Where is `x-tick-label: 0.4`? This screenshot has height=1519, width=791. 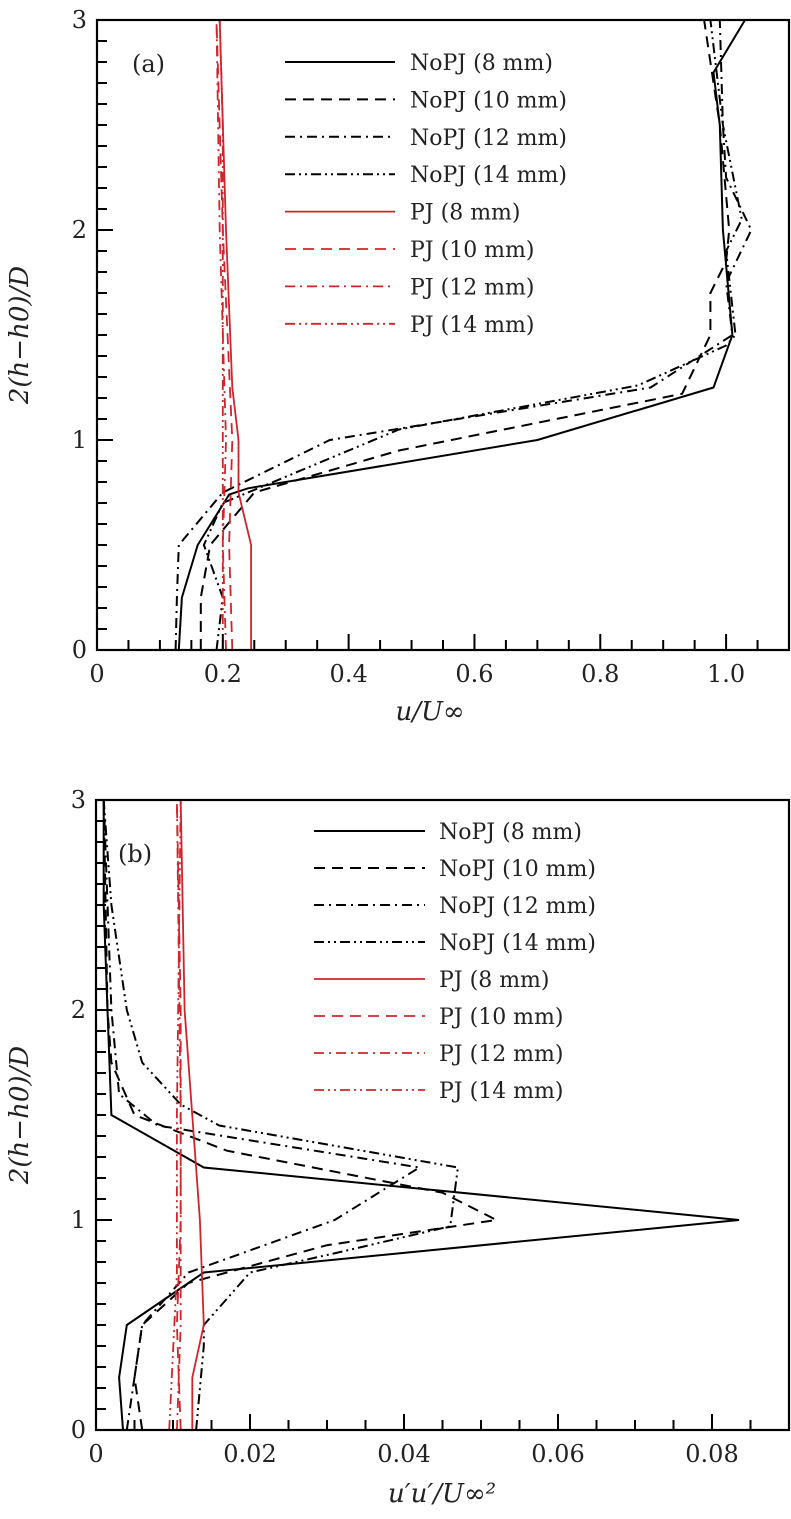
x-tick-label: 0.4 is located at coordinates (349, 674).